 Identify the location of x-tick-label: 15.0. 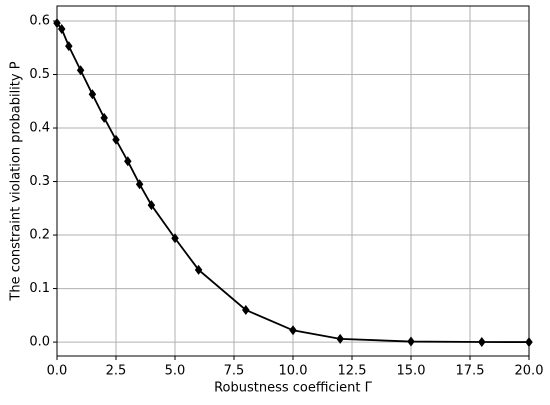
(411, 371).